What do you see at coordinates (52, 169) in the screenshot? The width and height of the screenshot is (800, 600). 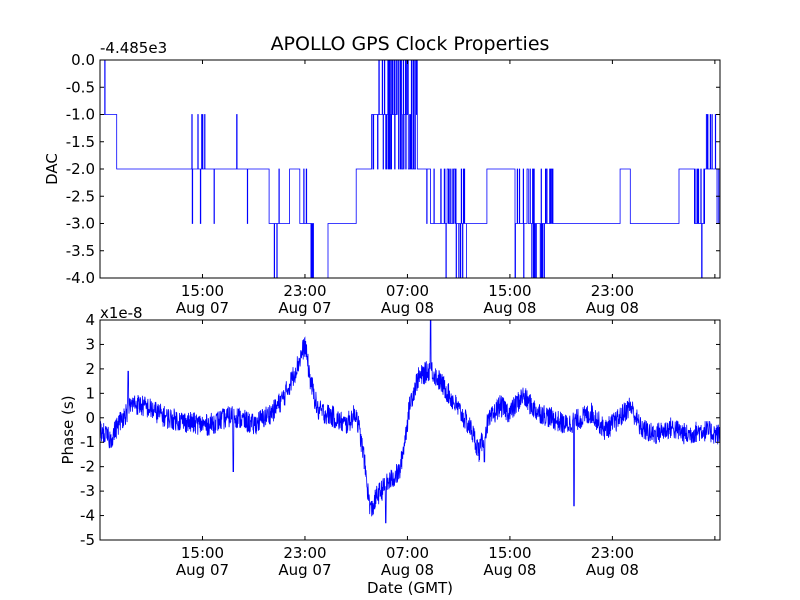 I see `dac-y-axis-label: DAC` at bounding box center [52, 169].